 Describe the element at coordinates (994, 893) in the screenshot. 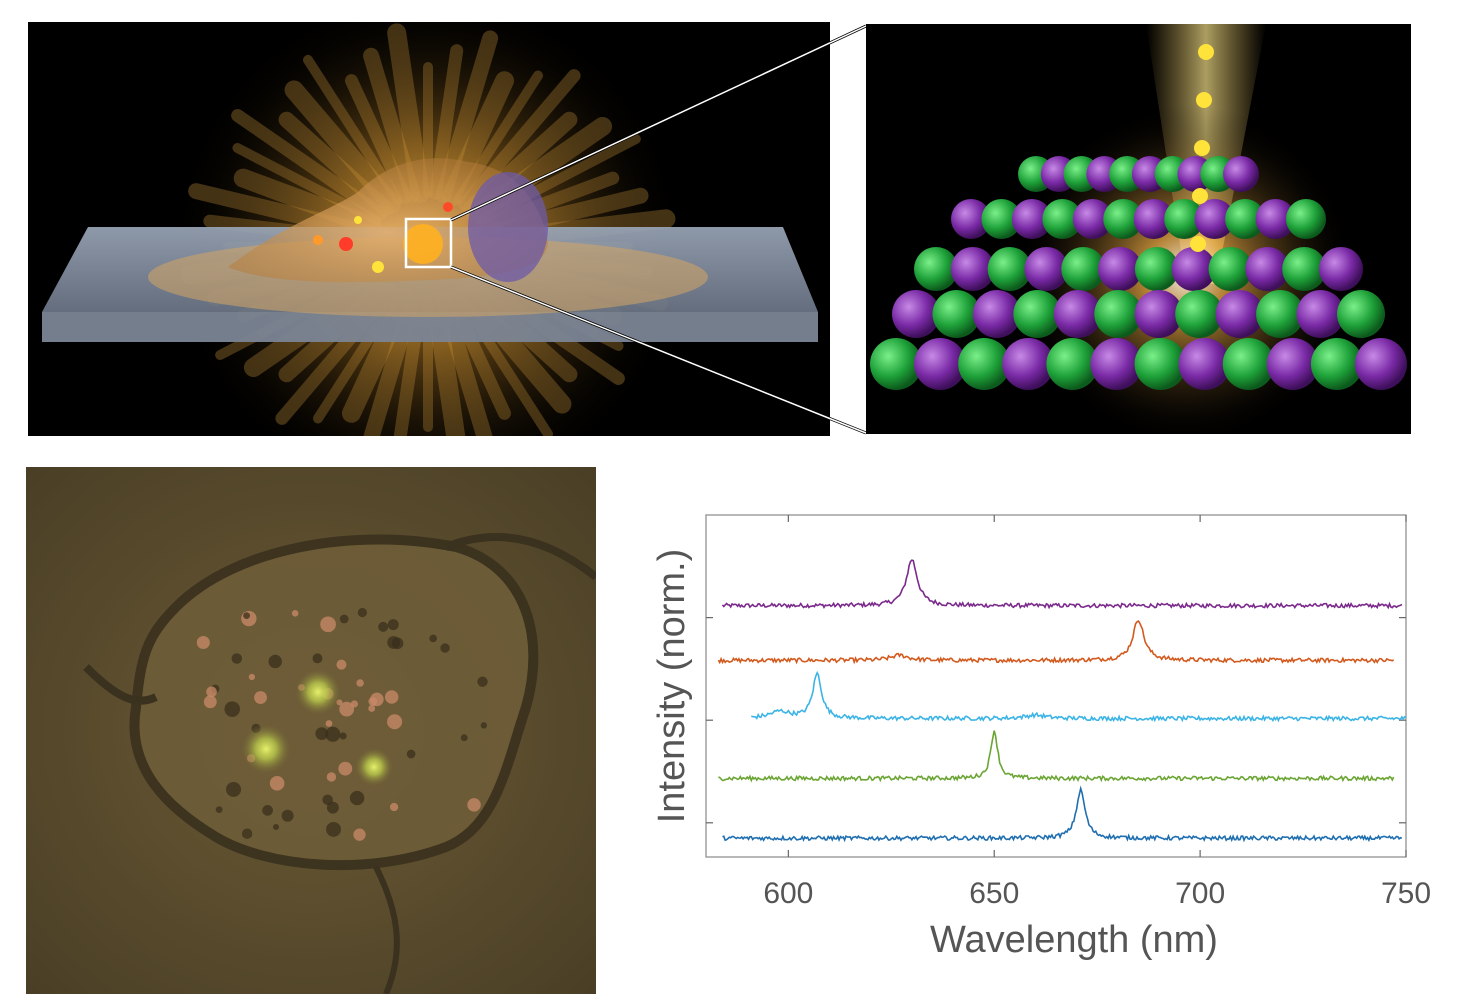

I see `x-tick-label: 650` at that location.